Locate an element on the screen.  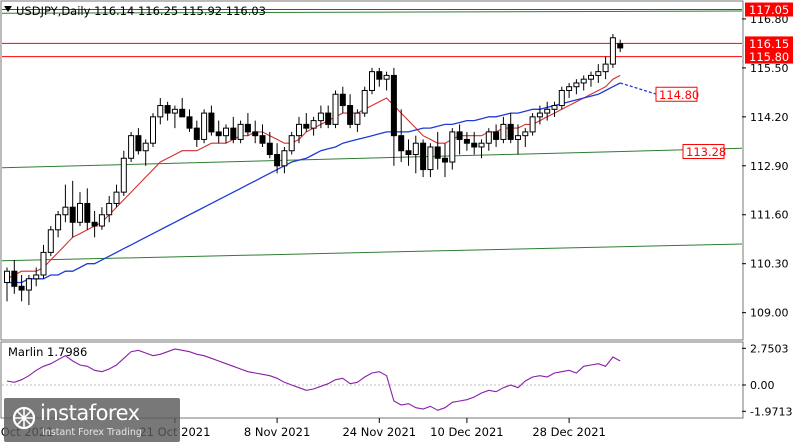
time-tick-label: 10 Dec 2021 is located at coordinates (466, 432).